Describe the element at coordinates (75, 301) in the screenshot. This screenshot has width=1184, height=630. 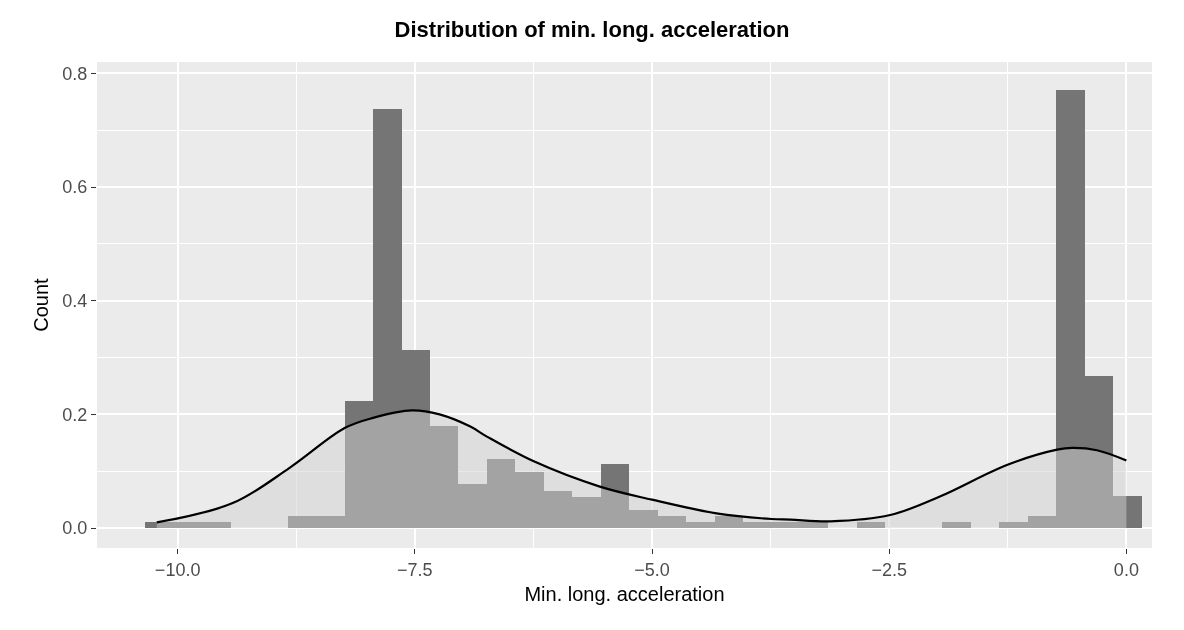
I see `y-tick-label: 0.4` at that location.